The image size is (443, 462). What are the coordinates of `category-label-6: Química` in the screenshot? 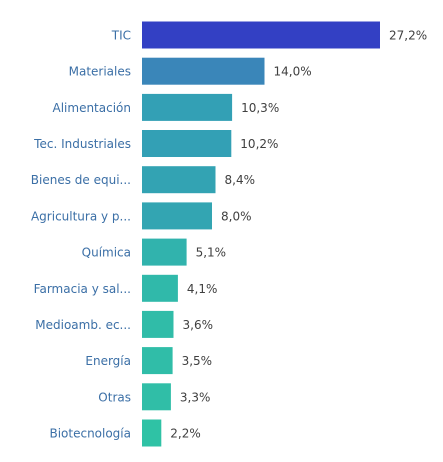 It's located at (106, 253).